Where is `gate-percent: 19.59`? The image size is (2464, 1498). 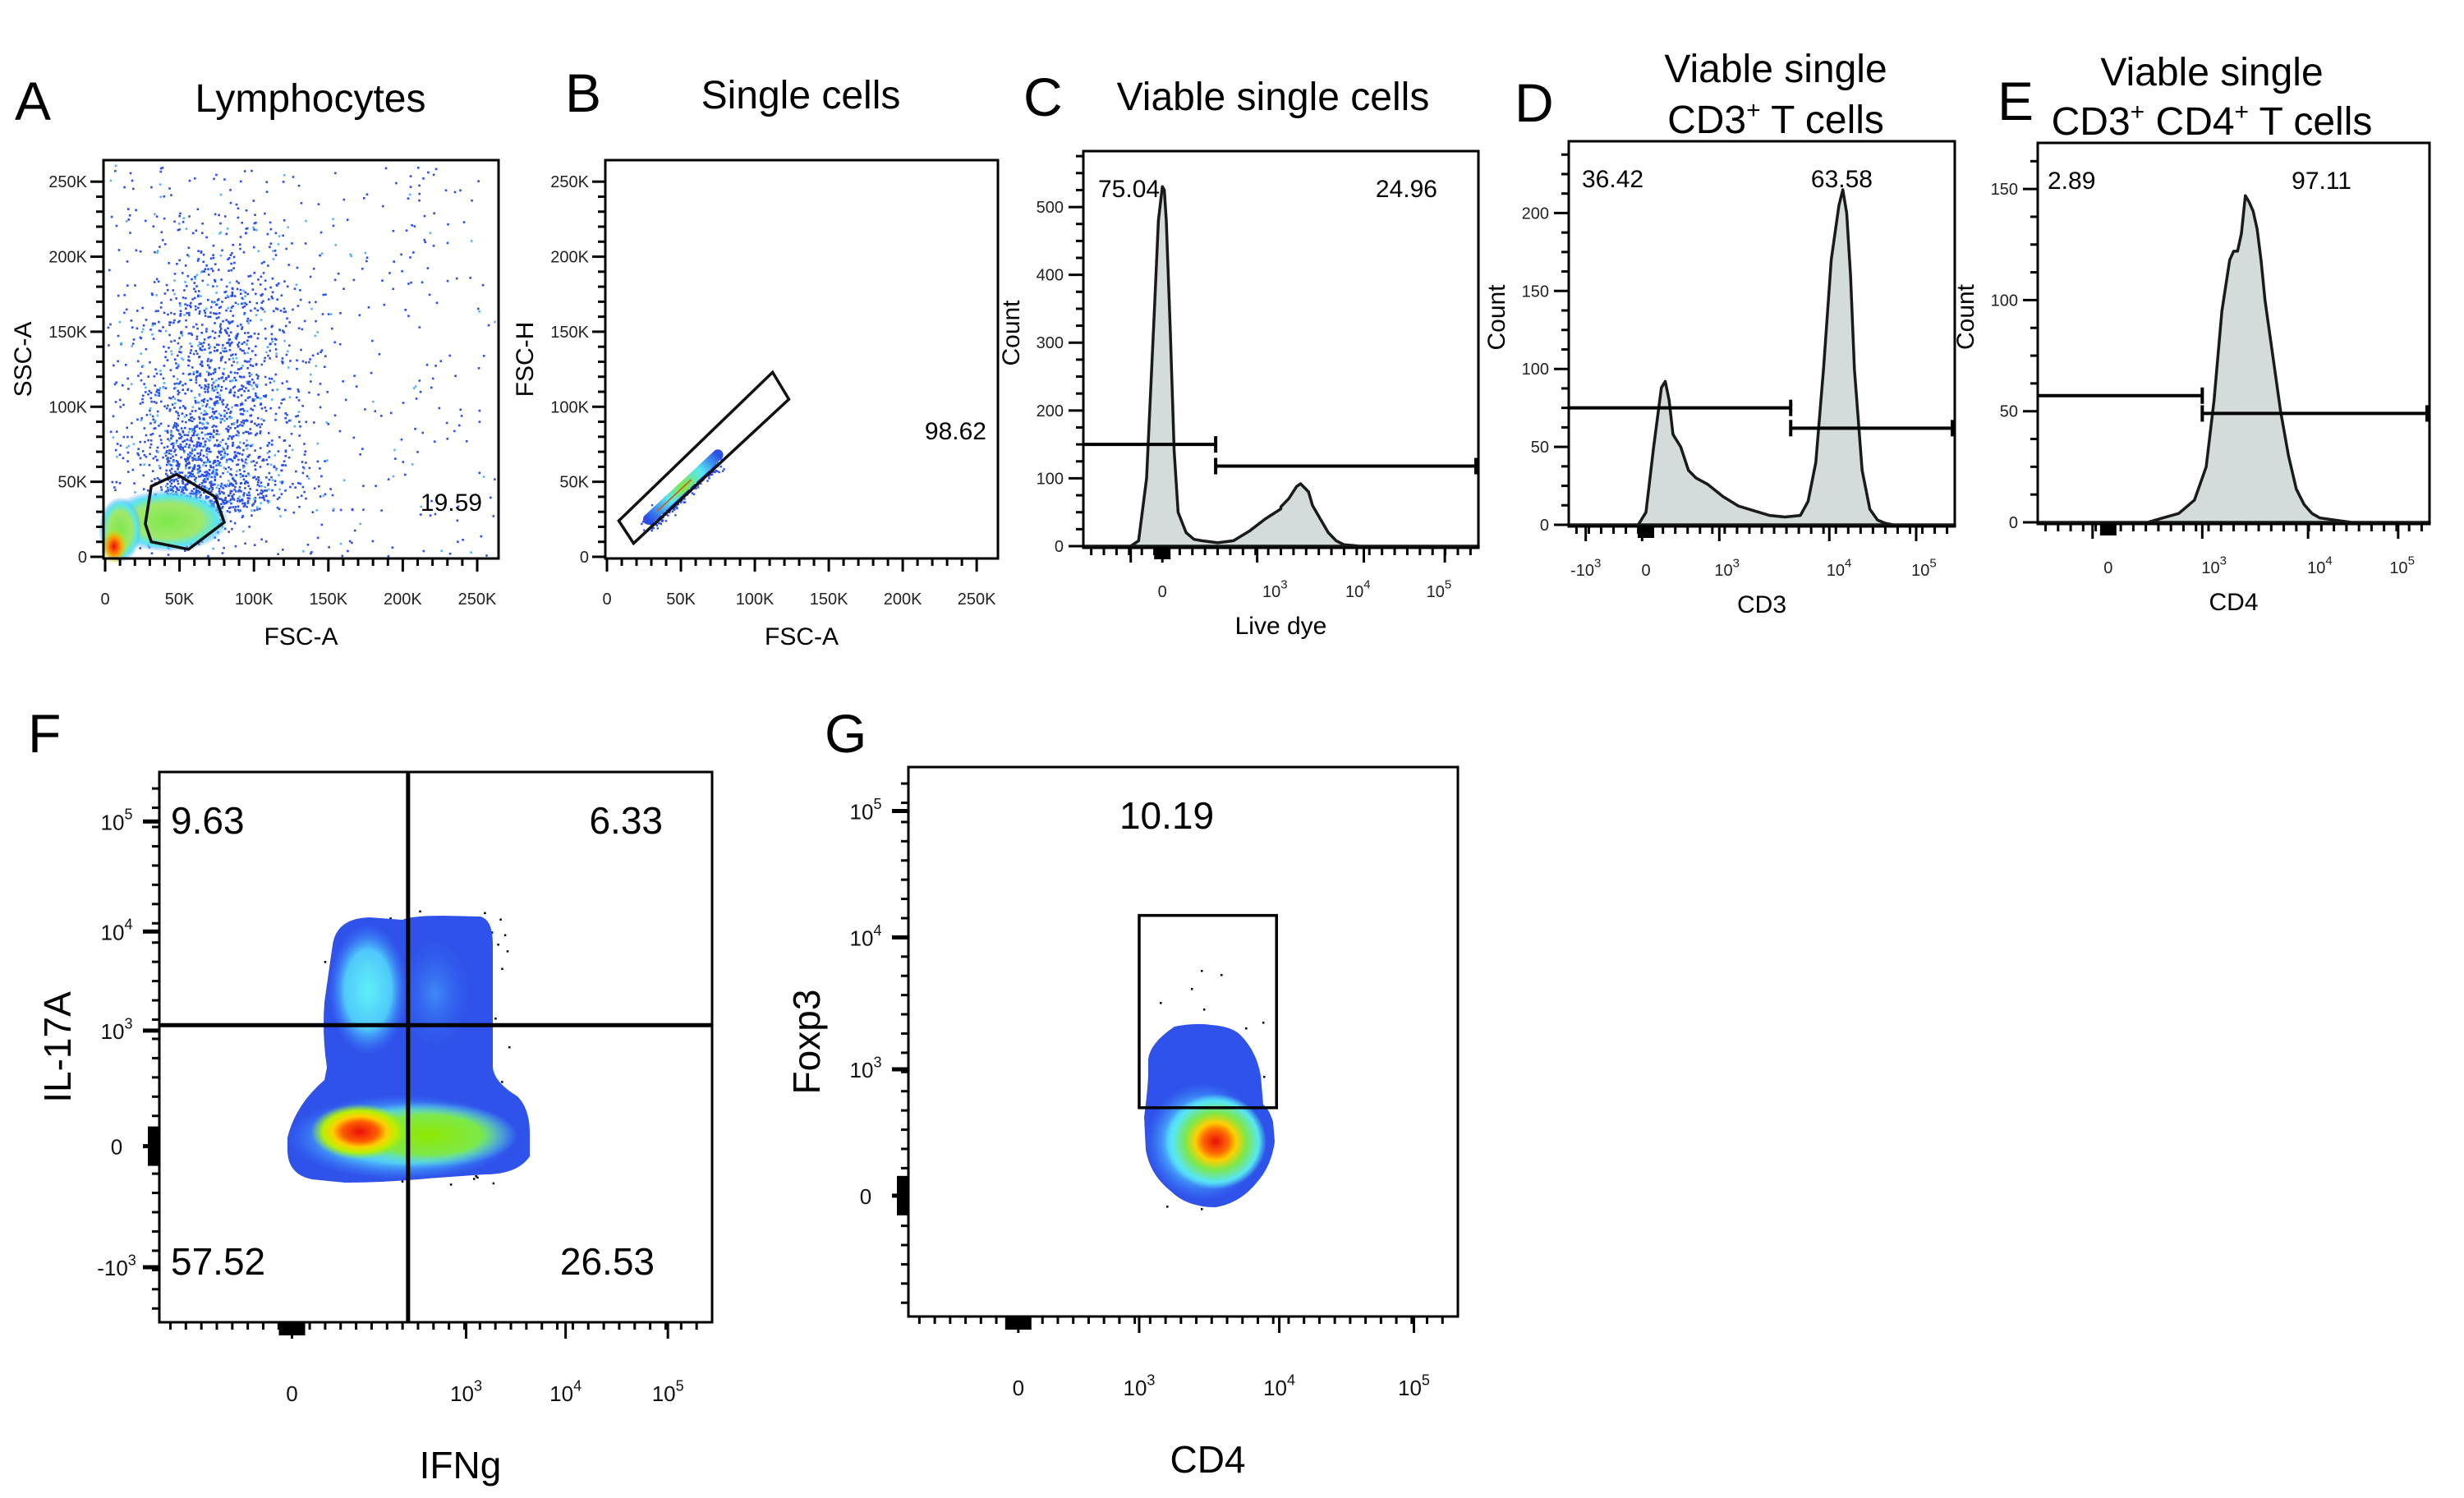 gate-percent: 19.59 is located at coordinates (451, 503).